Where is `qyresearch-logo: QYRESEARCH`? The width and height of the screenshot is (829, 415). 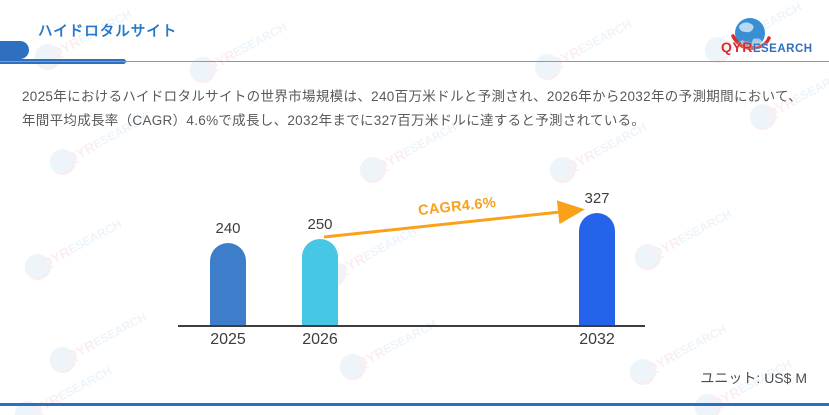 qyresearch-logo: QYRESEARCH is located at coordinates (764, 38).